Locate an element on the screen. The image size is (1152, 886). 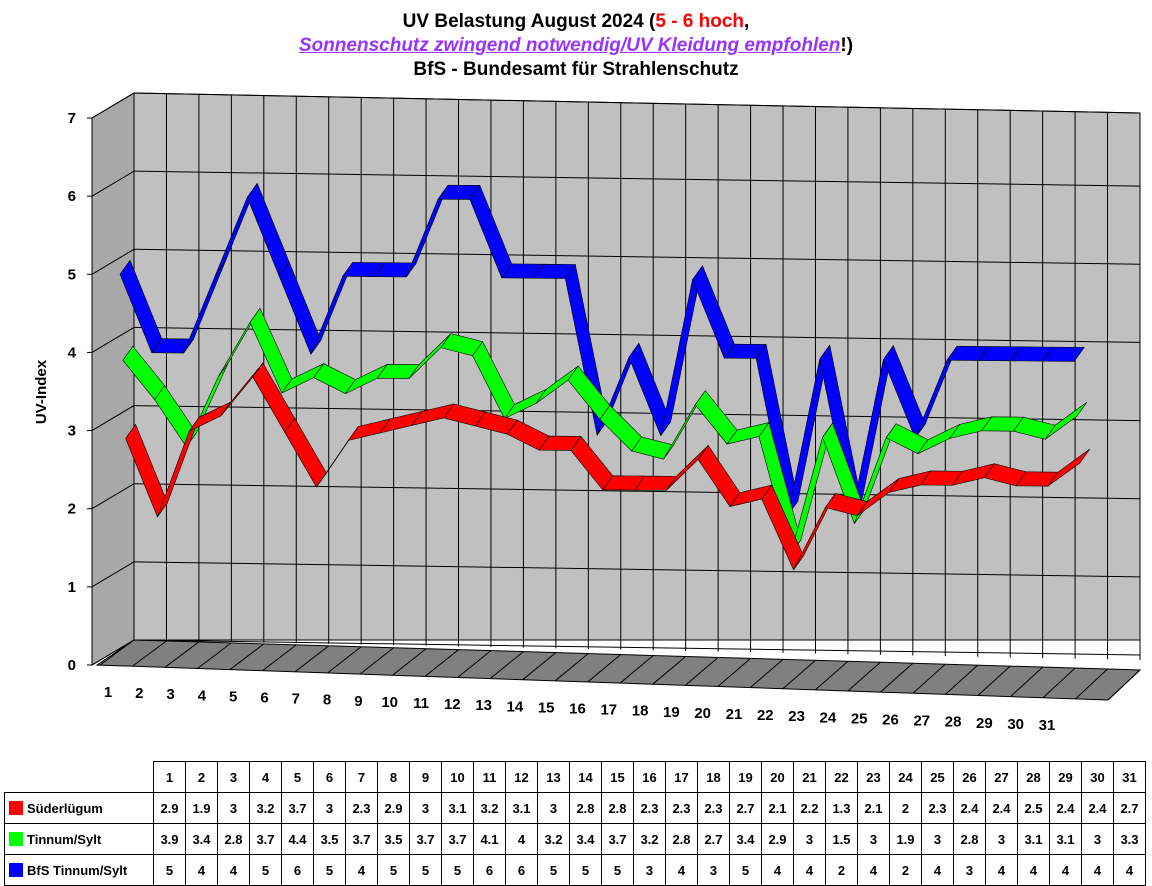
table-day-header: 29 is located at coordinates (1065, 777).